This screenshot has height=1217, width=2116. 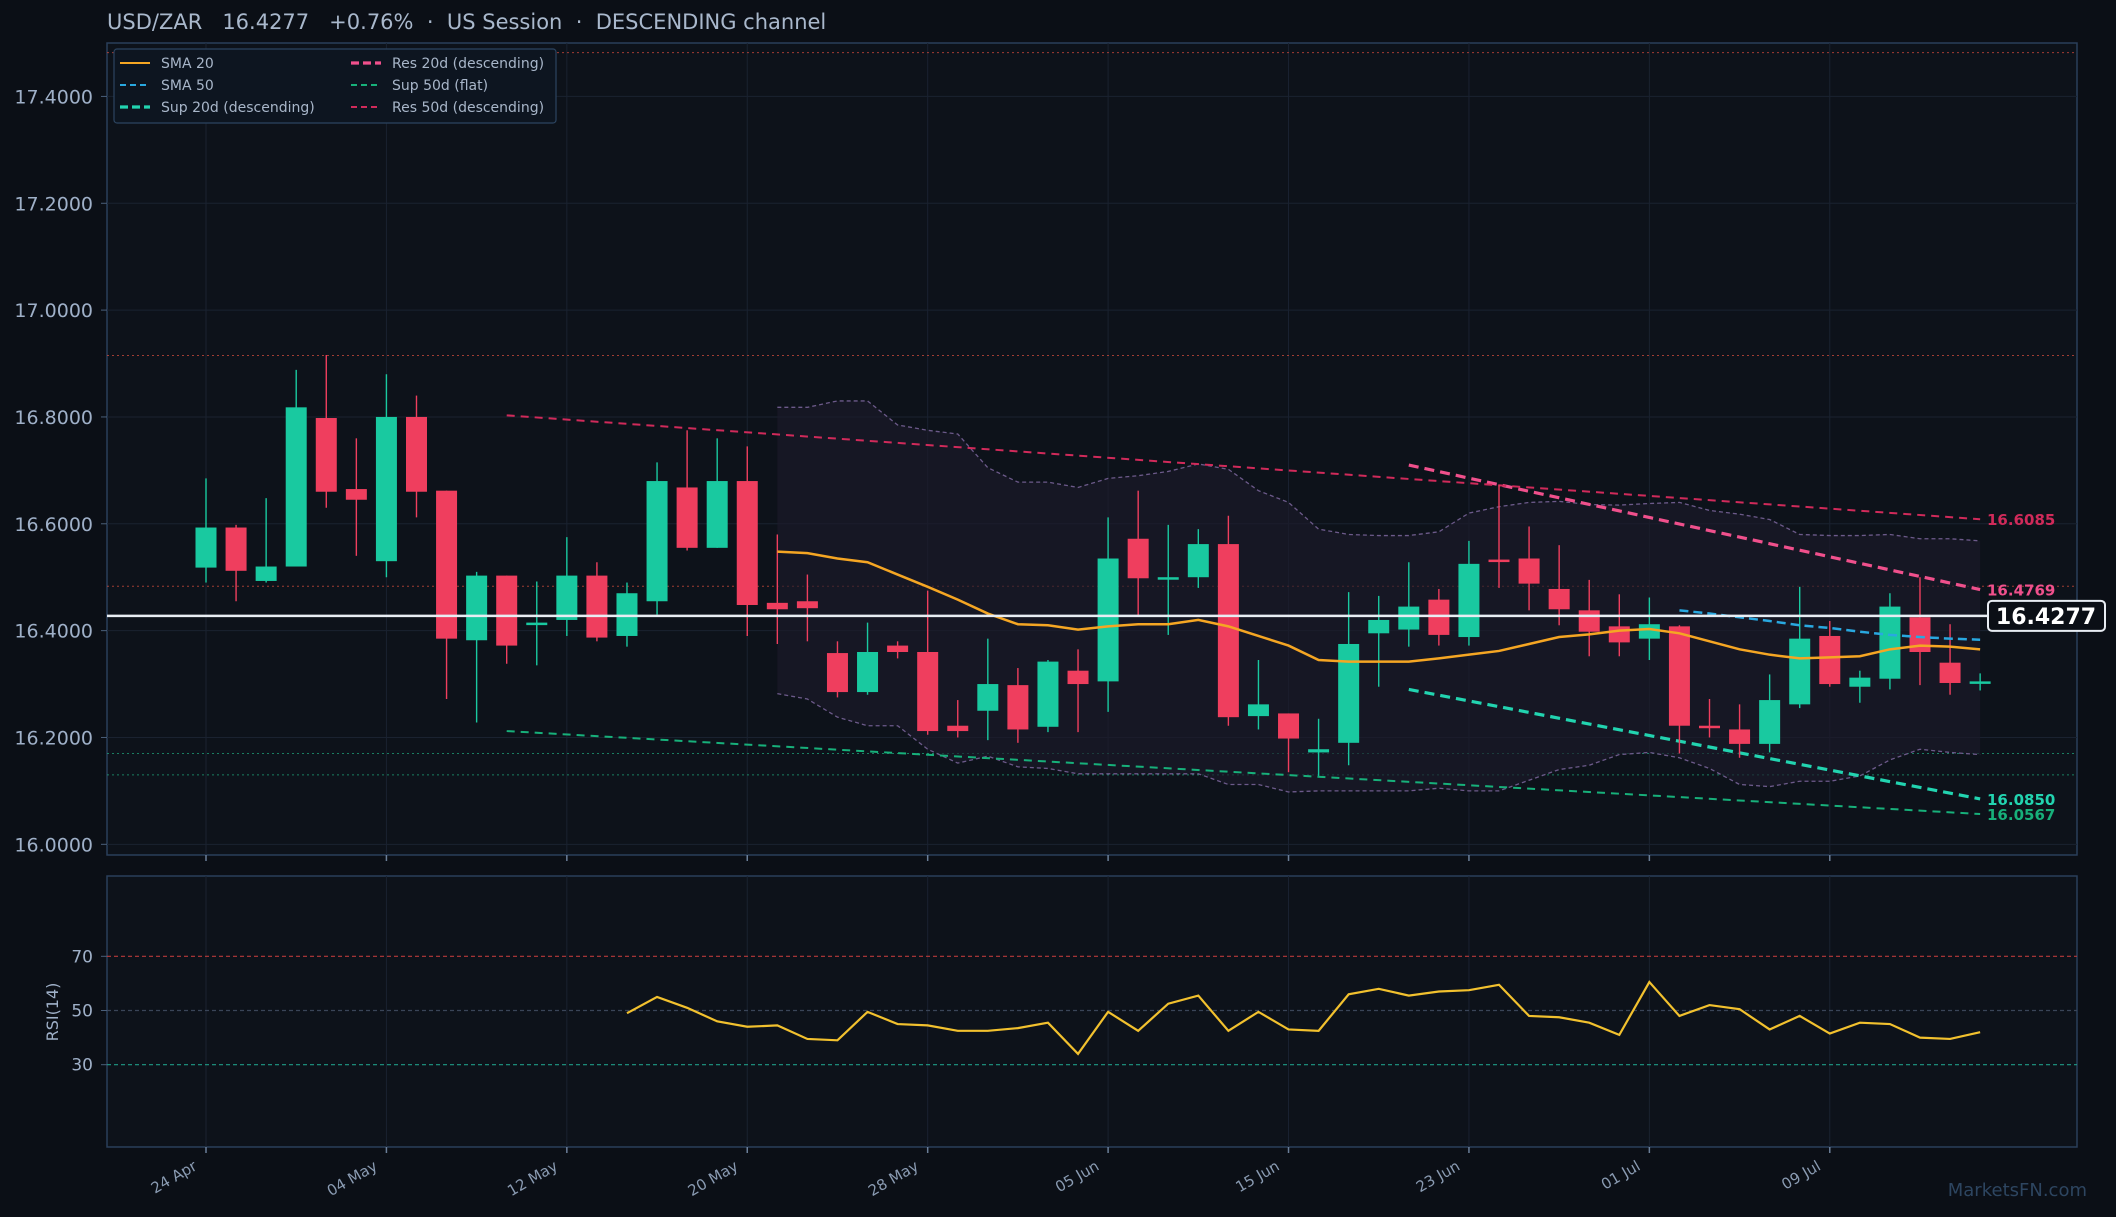 I want to click on y-tick-label: 16.2000, so click(x=53, y=738).